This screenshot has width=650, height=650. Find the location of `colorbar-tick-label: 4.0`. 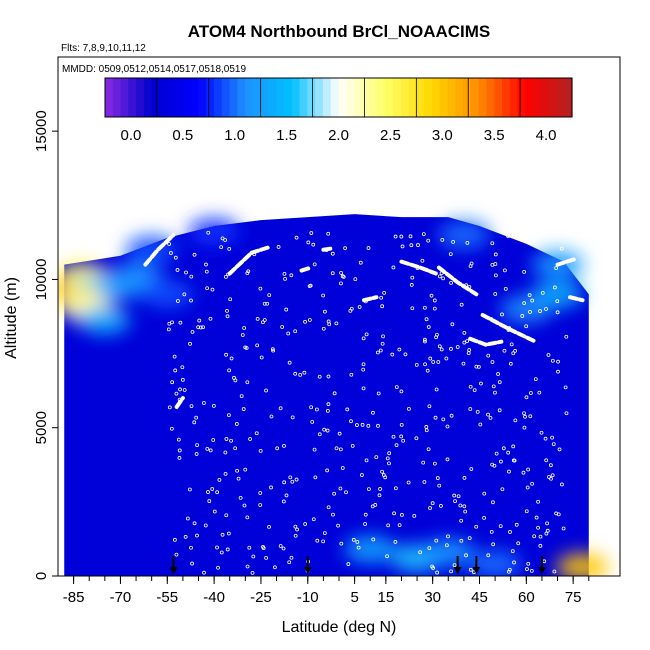

colorbar-tick-label: 4.0 is located at coordinates (546, 135).